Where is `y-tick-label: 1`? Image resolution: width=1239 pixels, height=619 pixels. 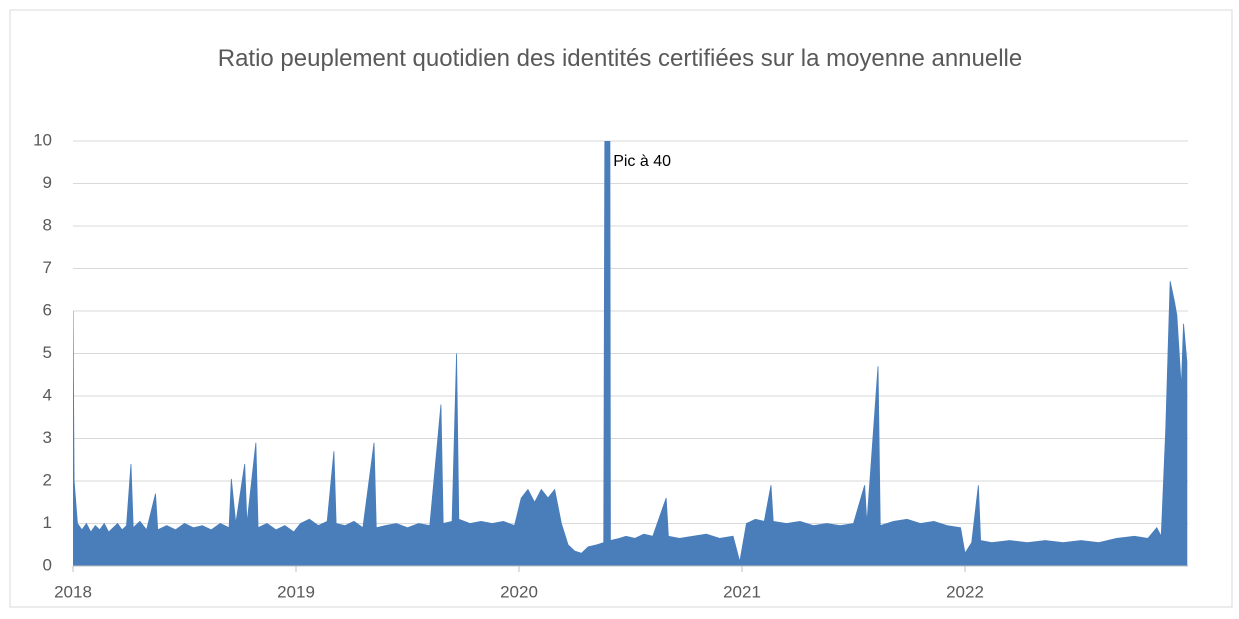 y-tick-label: 1 is located at coordinates (47, 522).